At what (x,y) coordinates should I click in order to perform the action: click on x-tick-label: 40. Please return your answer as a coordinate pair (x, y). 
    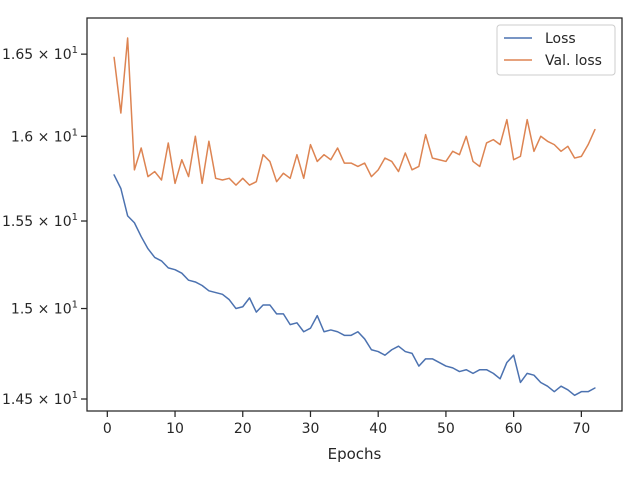
    Looking at the image, I should click on (378, 429).